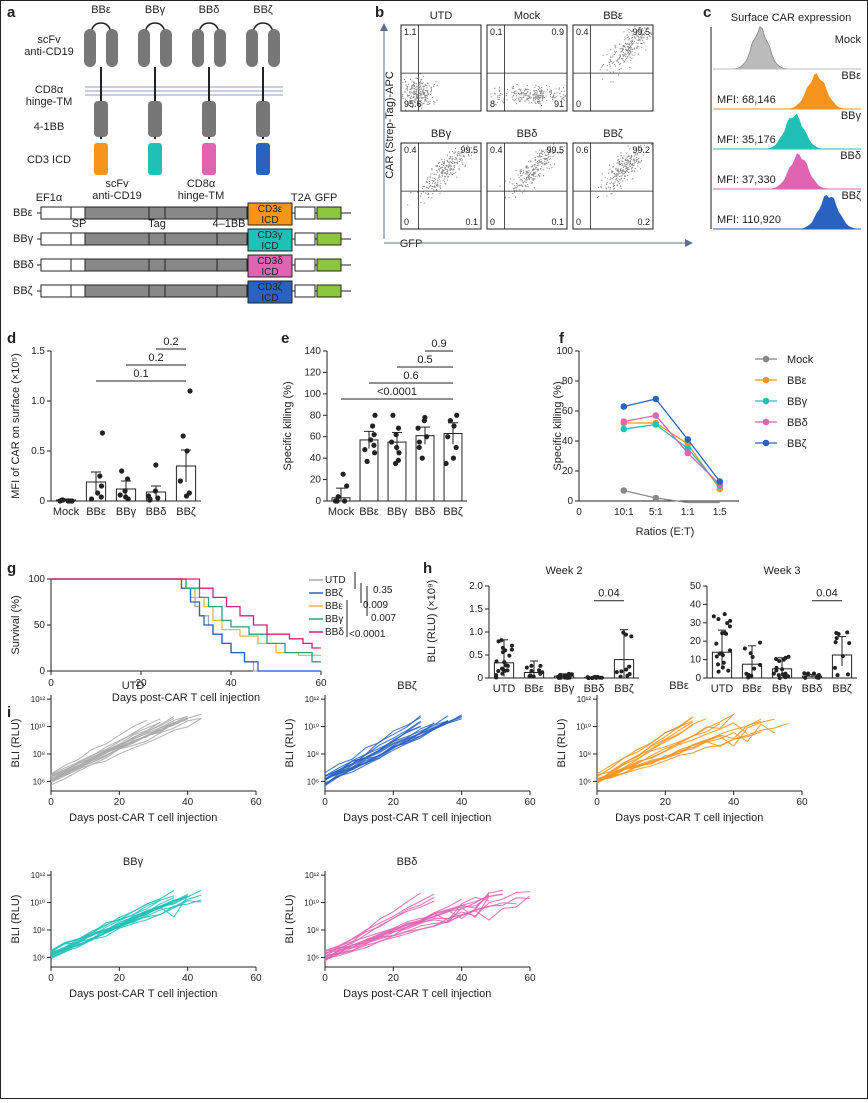 The image size is (868, 1103). Describe the element at coordinates (802, 802) in the screenshot. I see `x-tick-label: 60` at that location.